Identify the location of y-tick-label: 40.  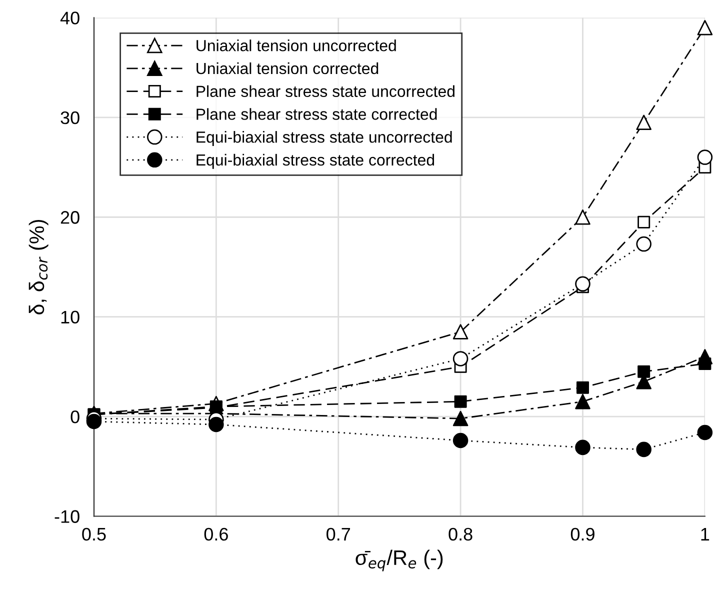
(70, 18).